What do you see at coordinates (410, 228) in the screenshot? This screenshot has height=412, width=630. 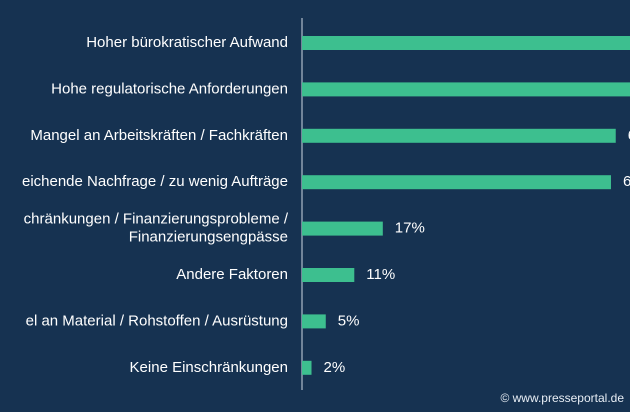 I see `value-label: 17%` at bounding box center [410, 228].